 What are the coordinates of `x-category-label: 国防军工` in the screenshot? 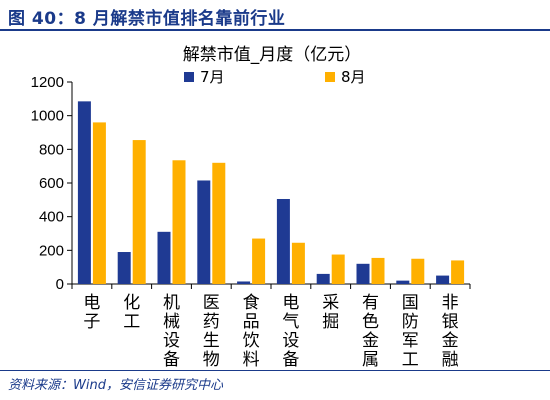 It's located at (410, 331).